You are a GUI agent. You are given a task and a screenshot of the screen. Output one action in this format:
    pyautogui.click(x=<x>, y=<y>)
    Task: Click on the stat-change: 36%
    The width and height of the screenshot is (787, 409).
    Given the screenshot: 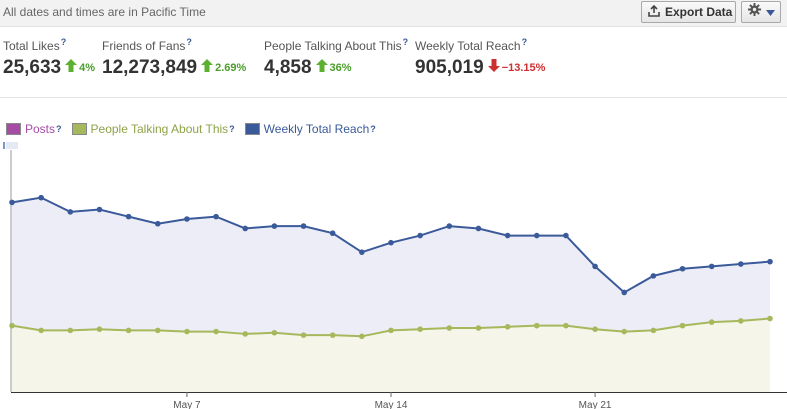 What is the action you would take?
    pyautogui.click(x=340, y=68)
    